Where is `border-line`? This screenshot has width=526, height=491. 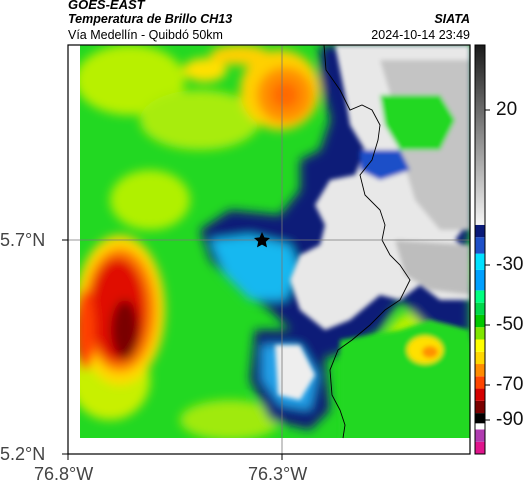
border-line is located at coordinates (367, 242).